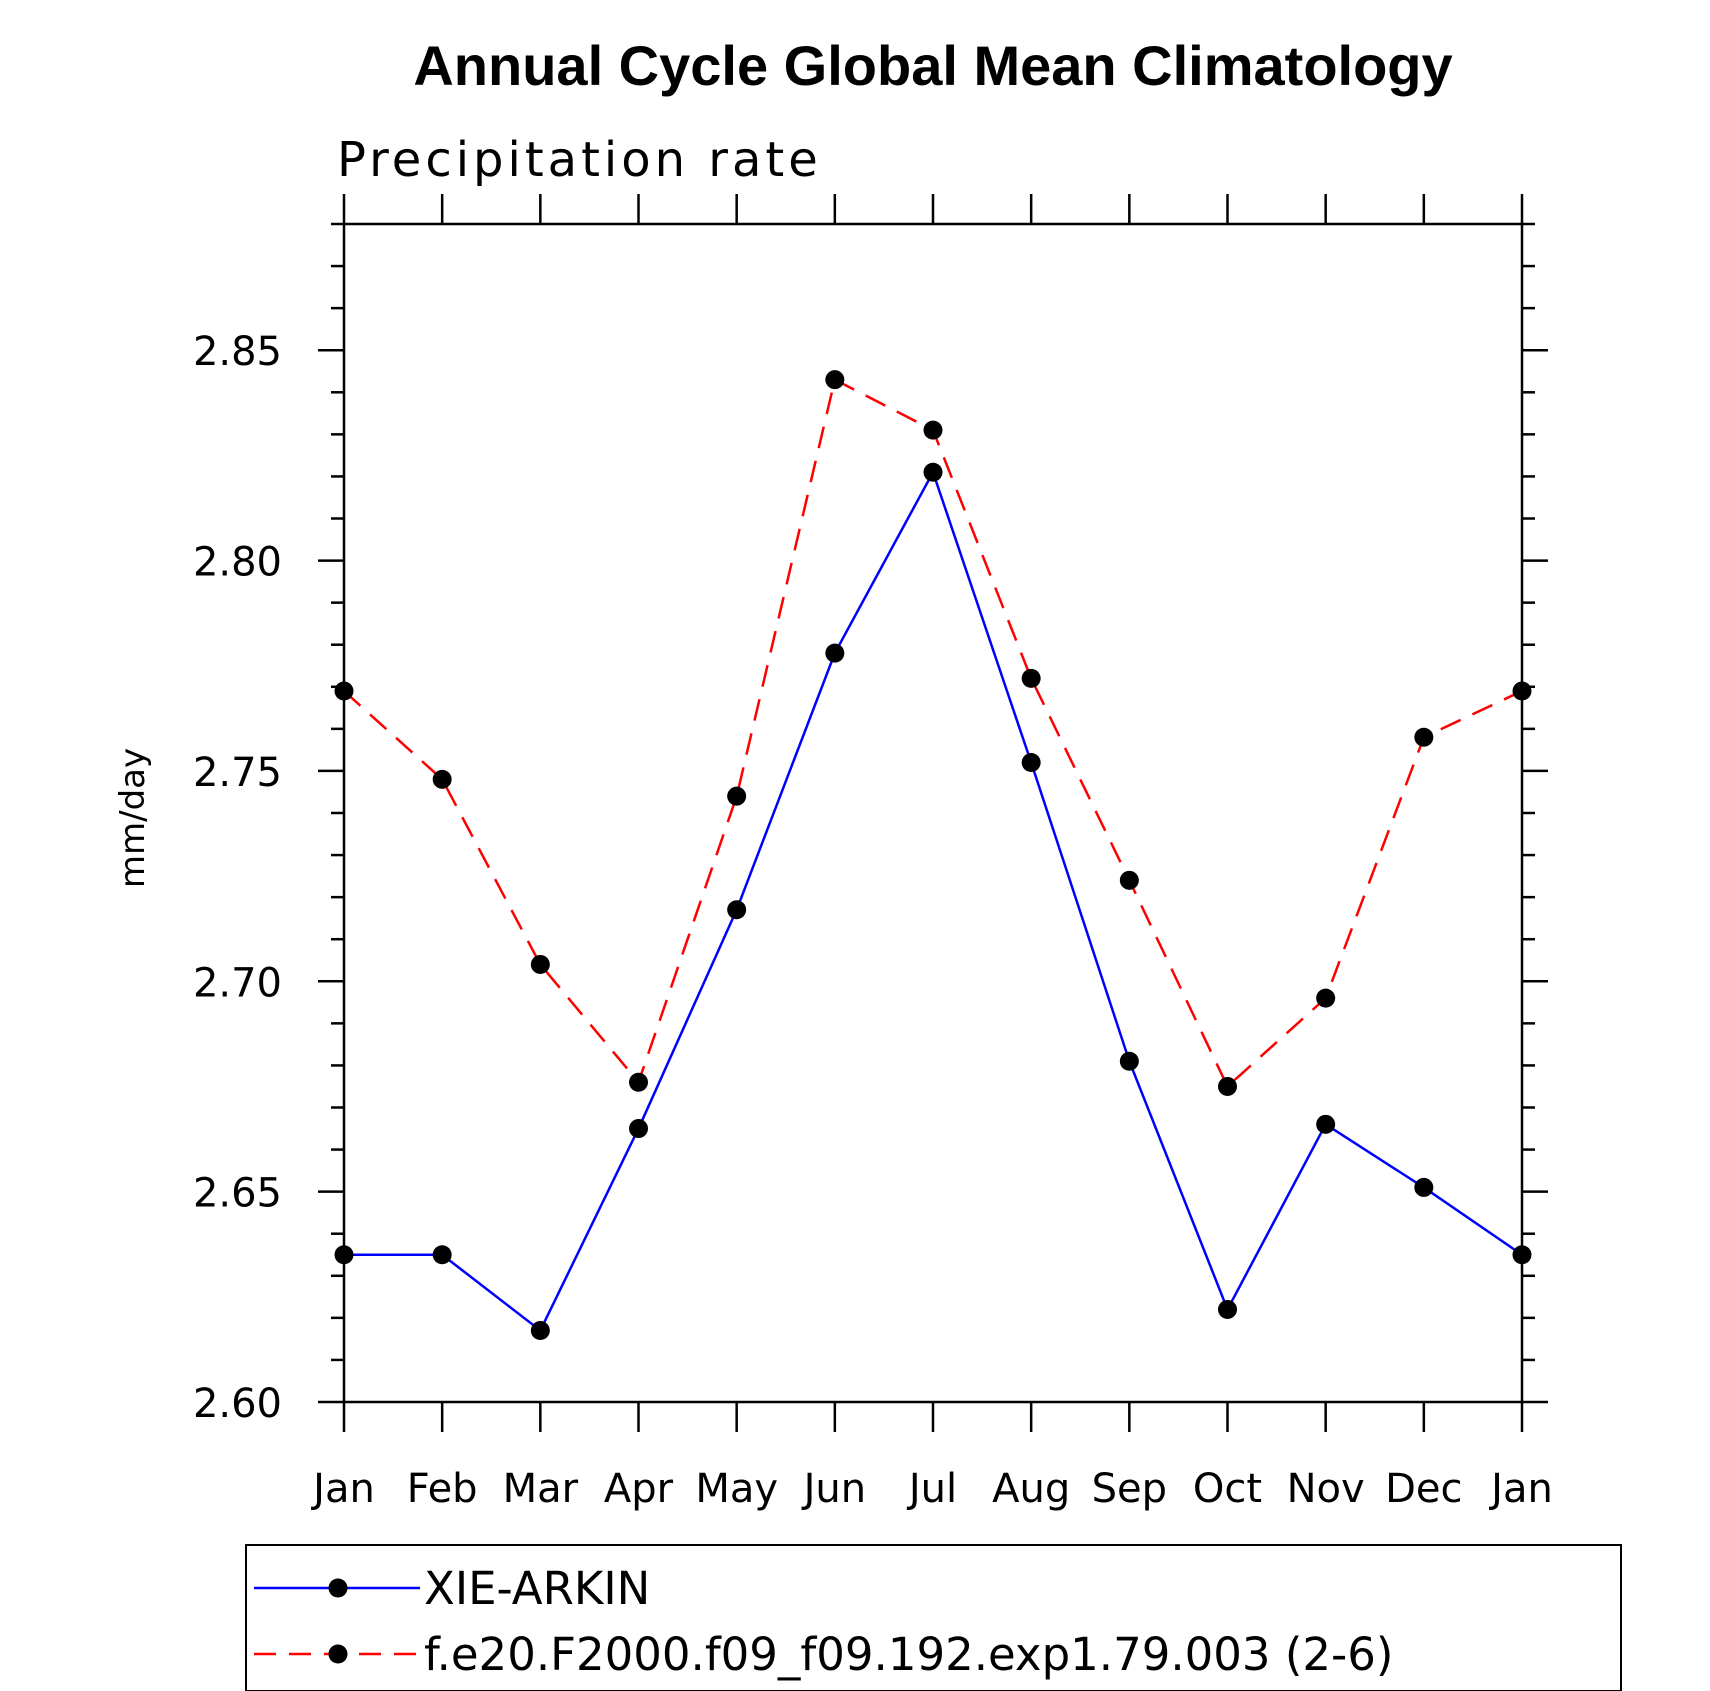 The image size is (1710, 1691). What do you see at coordinates (932, 65) in the screenshot?
I see `chart-title: Annual Cycle Global Mean Climatology` at bounding box center [932, 65].